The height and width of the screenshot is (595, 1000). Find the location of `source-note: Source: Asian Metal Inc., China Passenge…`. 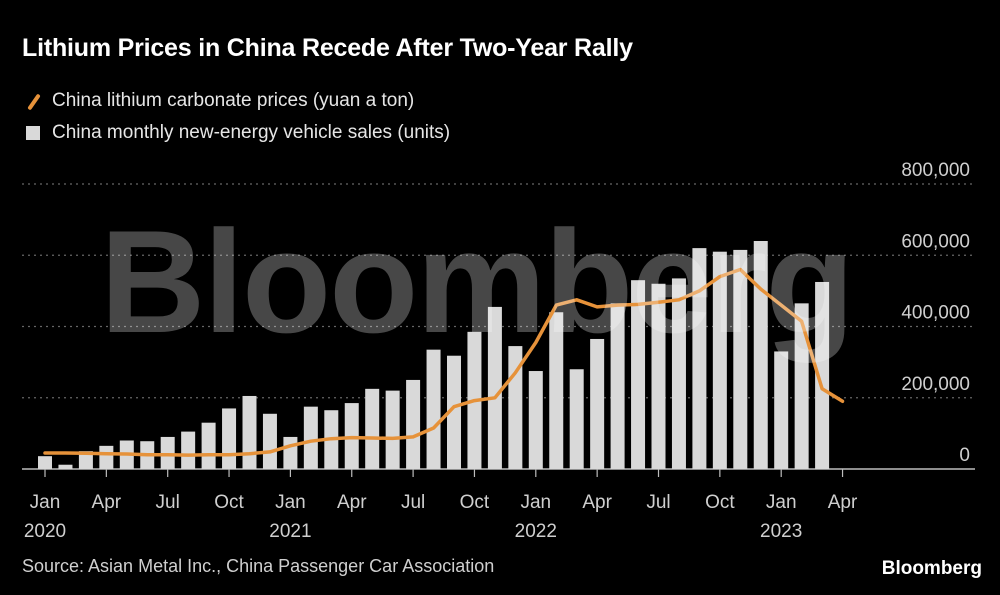

source-note: Source: Asian Metal Inc., China Passenge… is located at coordinates (258, 566).